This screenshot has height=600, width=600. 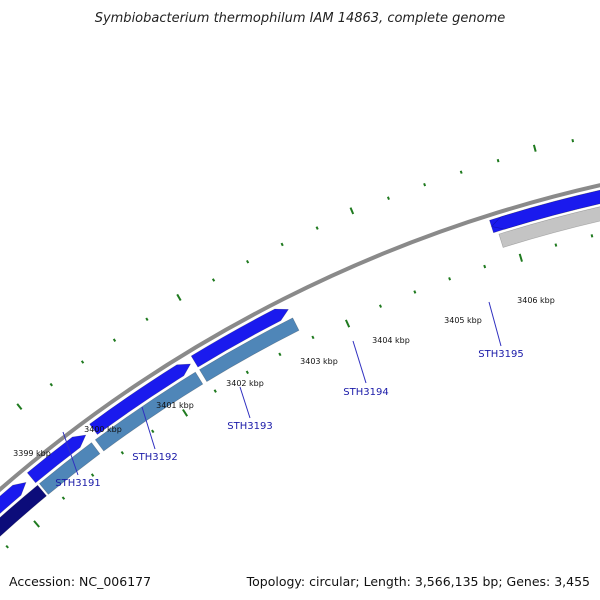 What do you see at coordinates (249, 426) in the screenshot?
I see `gene-link-sth3193: STH3193` at bounding box center [249, 426].